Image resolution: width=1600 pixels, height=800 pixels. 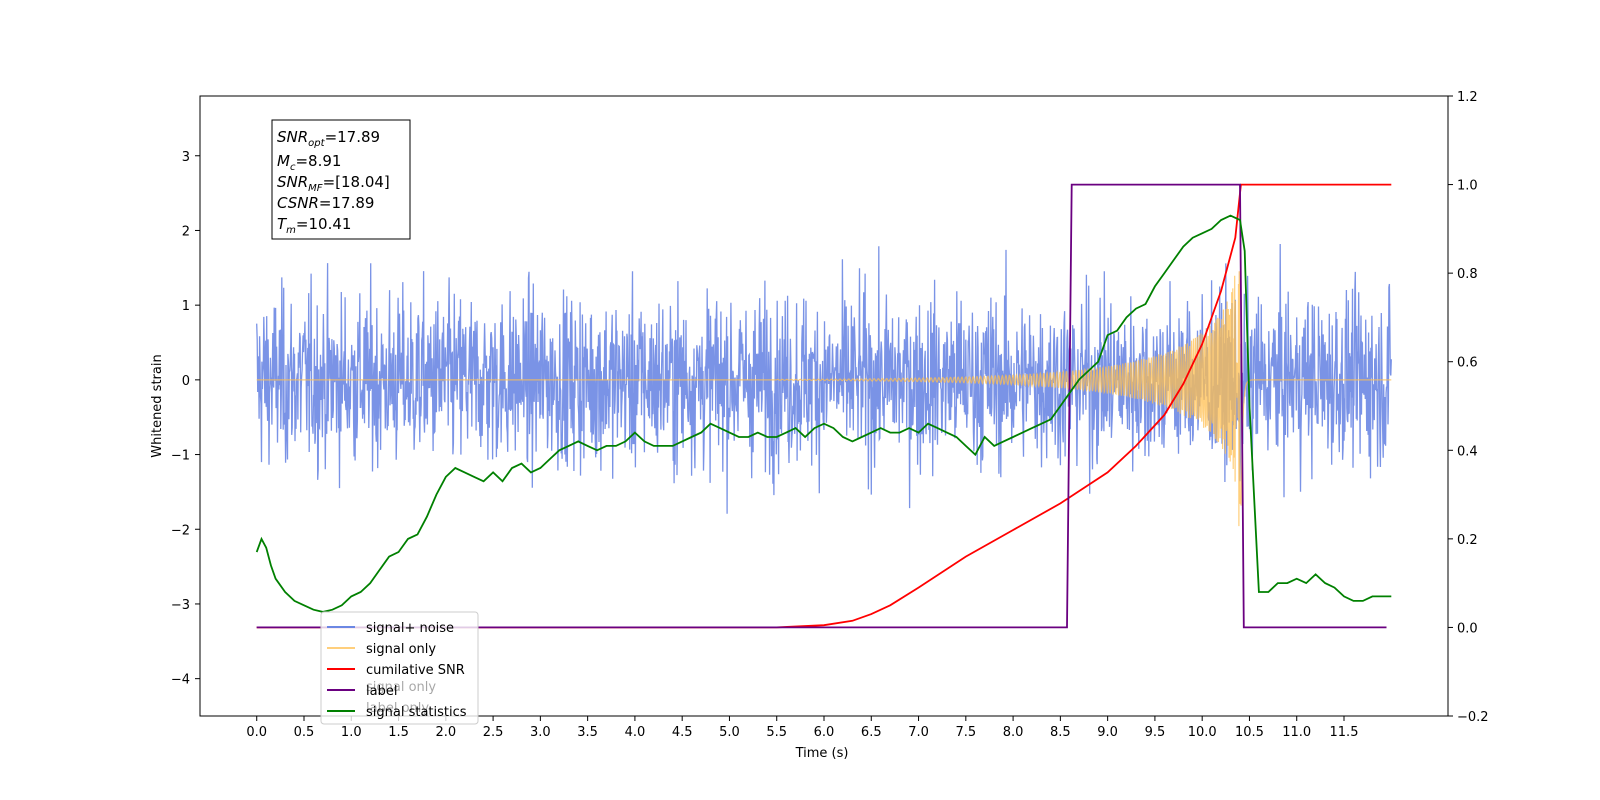 I want to click on x-tick-label: 0.0, so click(x=256, y=732).